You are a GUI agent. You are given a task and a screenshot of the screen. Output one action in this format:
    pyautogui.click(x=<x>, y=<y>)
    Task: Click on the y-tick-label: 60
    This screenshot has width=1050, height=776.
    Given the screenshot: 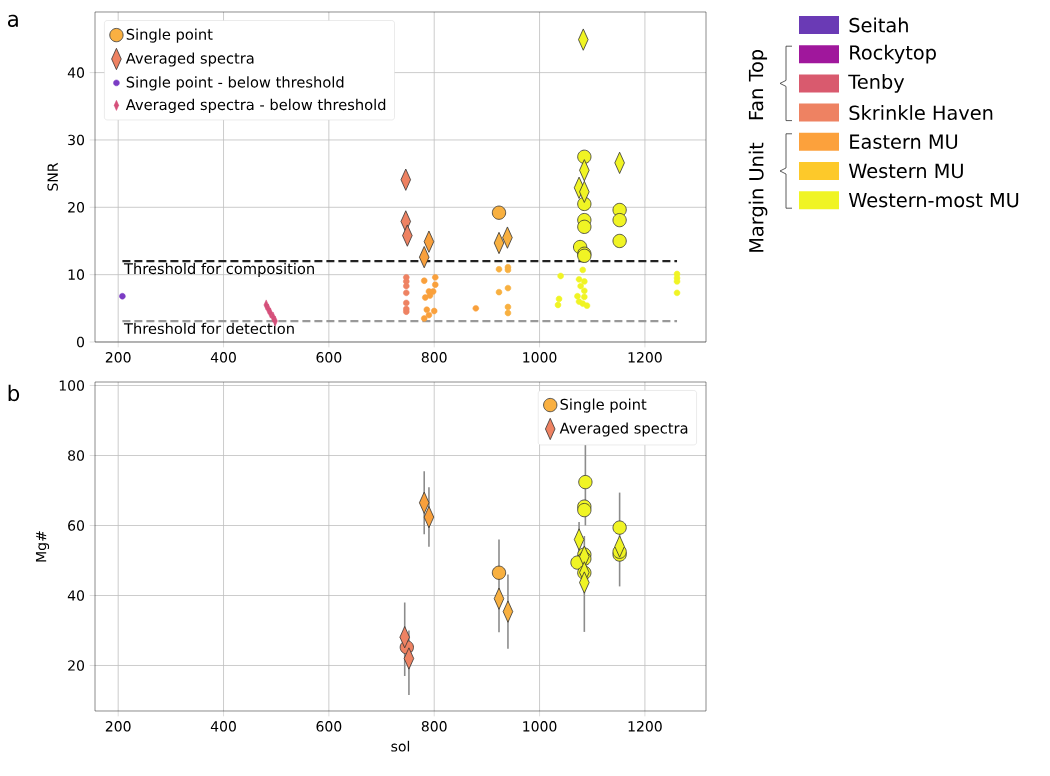 What is the action you would take?
    pyautogui.click(x=76, y=525)
    